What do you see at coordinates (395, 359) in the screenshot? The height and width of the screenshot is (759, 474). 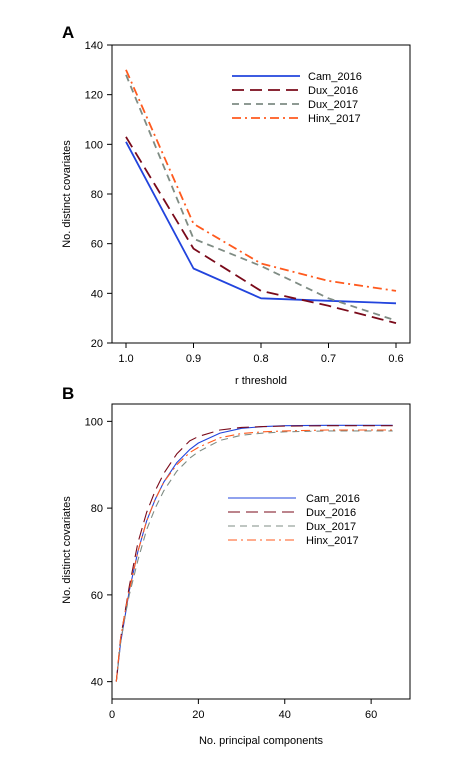 I see `x-tick-label: 0.6` at bounding box center [395, 359].